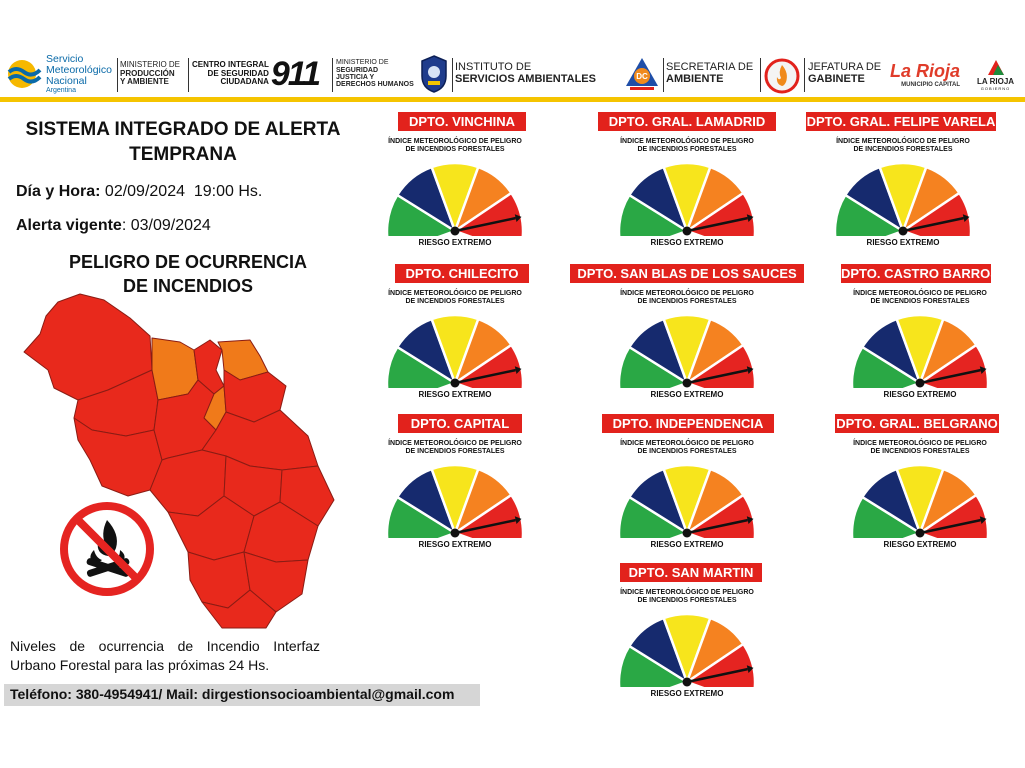  I want to click on map-region-sur, so click(239, 609).